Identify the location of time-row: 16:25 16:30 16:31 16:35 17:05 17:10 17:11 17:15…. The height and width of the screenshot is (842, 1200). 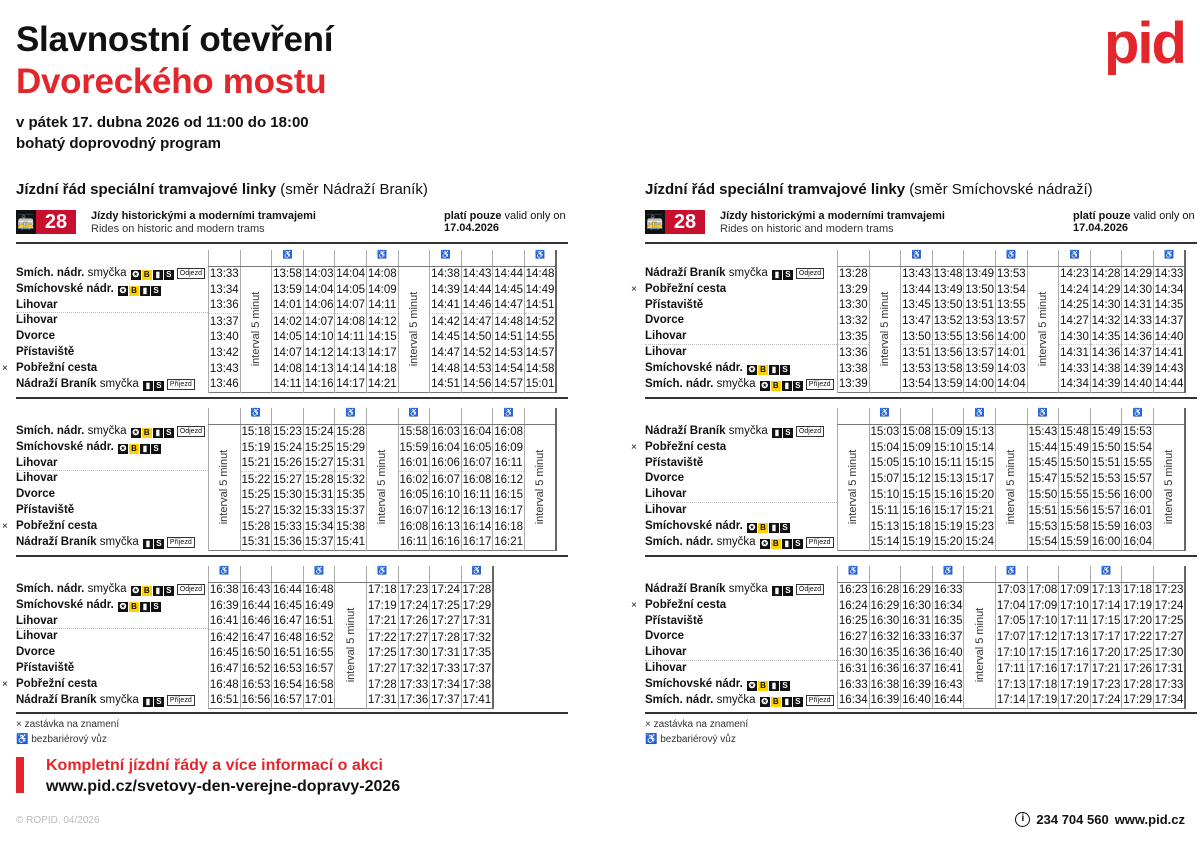
(1011, 621).